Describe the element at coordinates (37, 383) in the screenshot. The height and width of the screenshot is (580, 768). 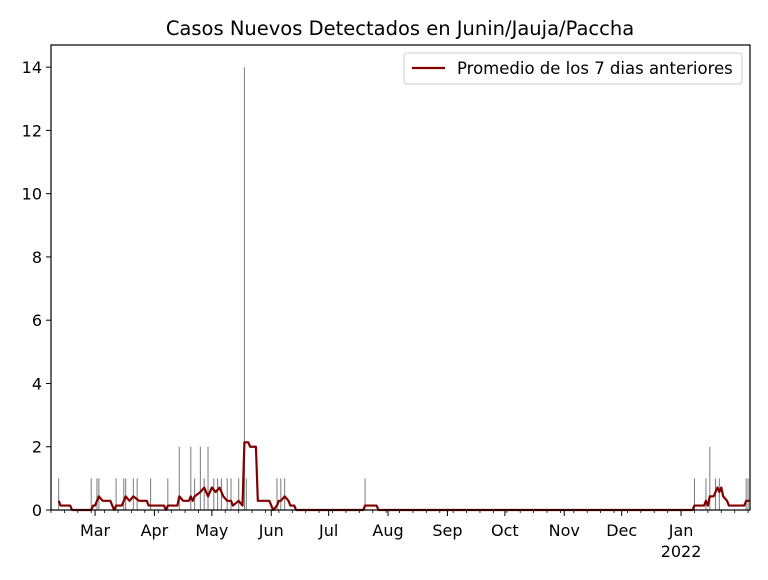
I see `y-tick-label: 4` at that location.